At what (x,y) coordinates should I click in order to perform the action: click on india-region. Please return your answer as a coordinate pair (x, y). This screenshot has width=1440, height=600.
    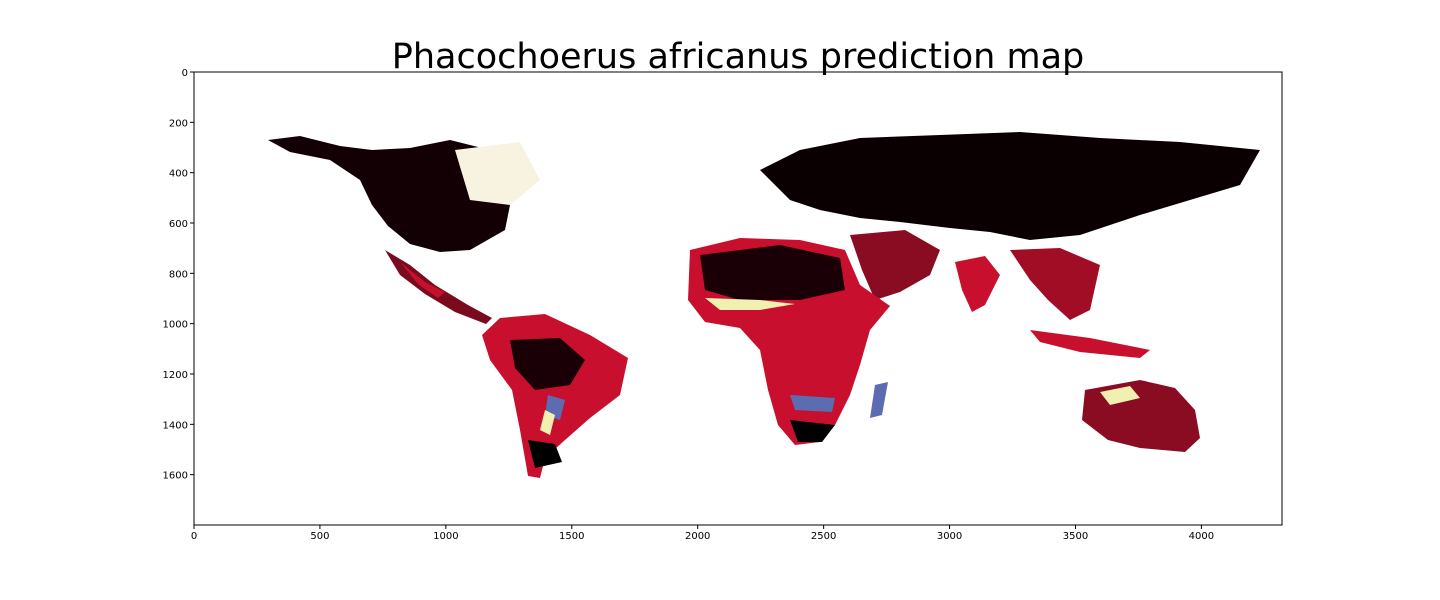
    Looking at the image, I should click on (977, 284).